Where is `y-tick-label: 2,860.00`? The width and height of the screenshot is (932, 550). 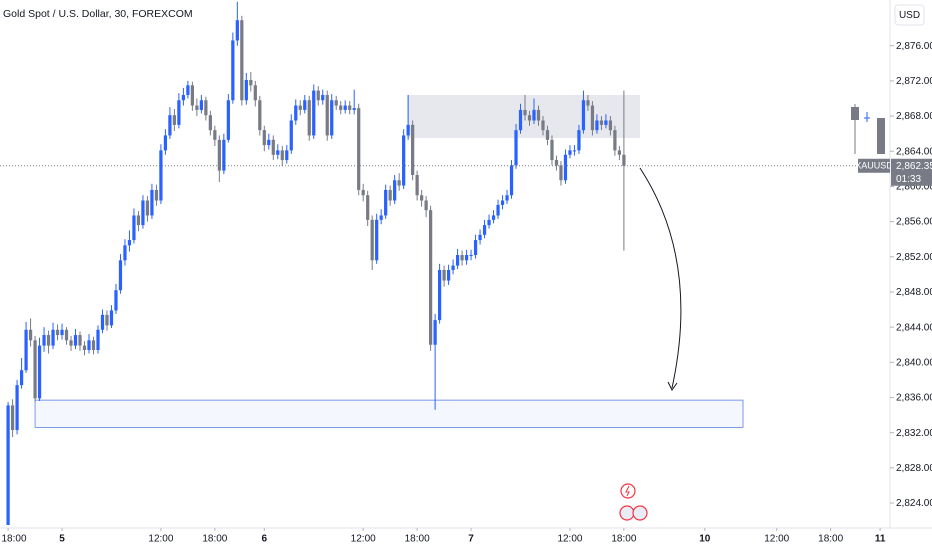 y-tick-label: 2,860.00 is located at coordinates (914, 187).